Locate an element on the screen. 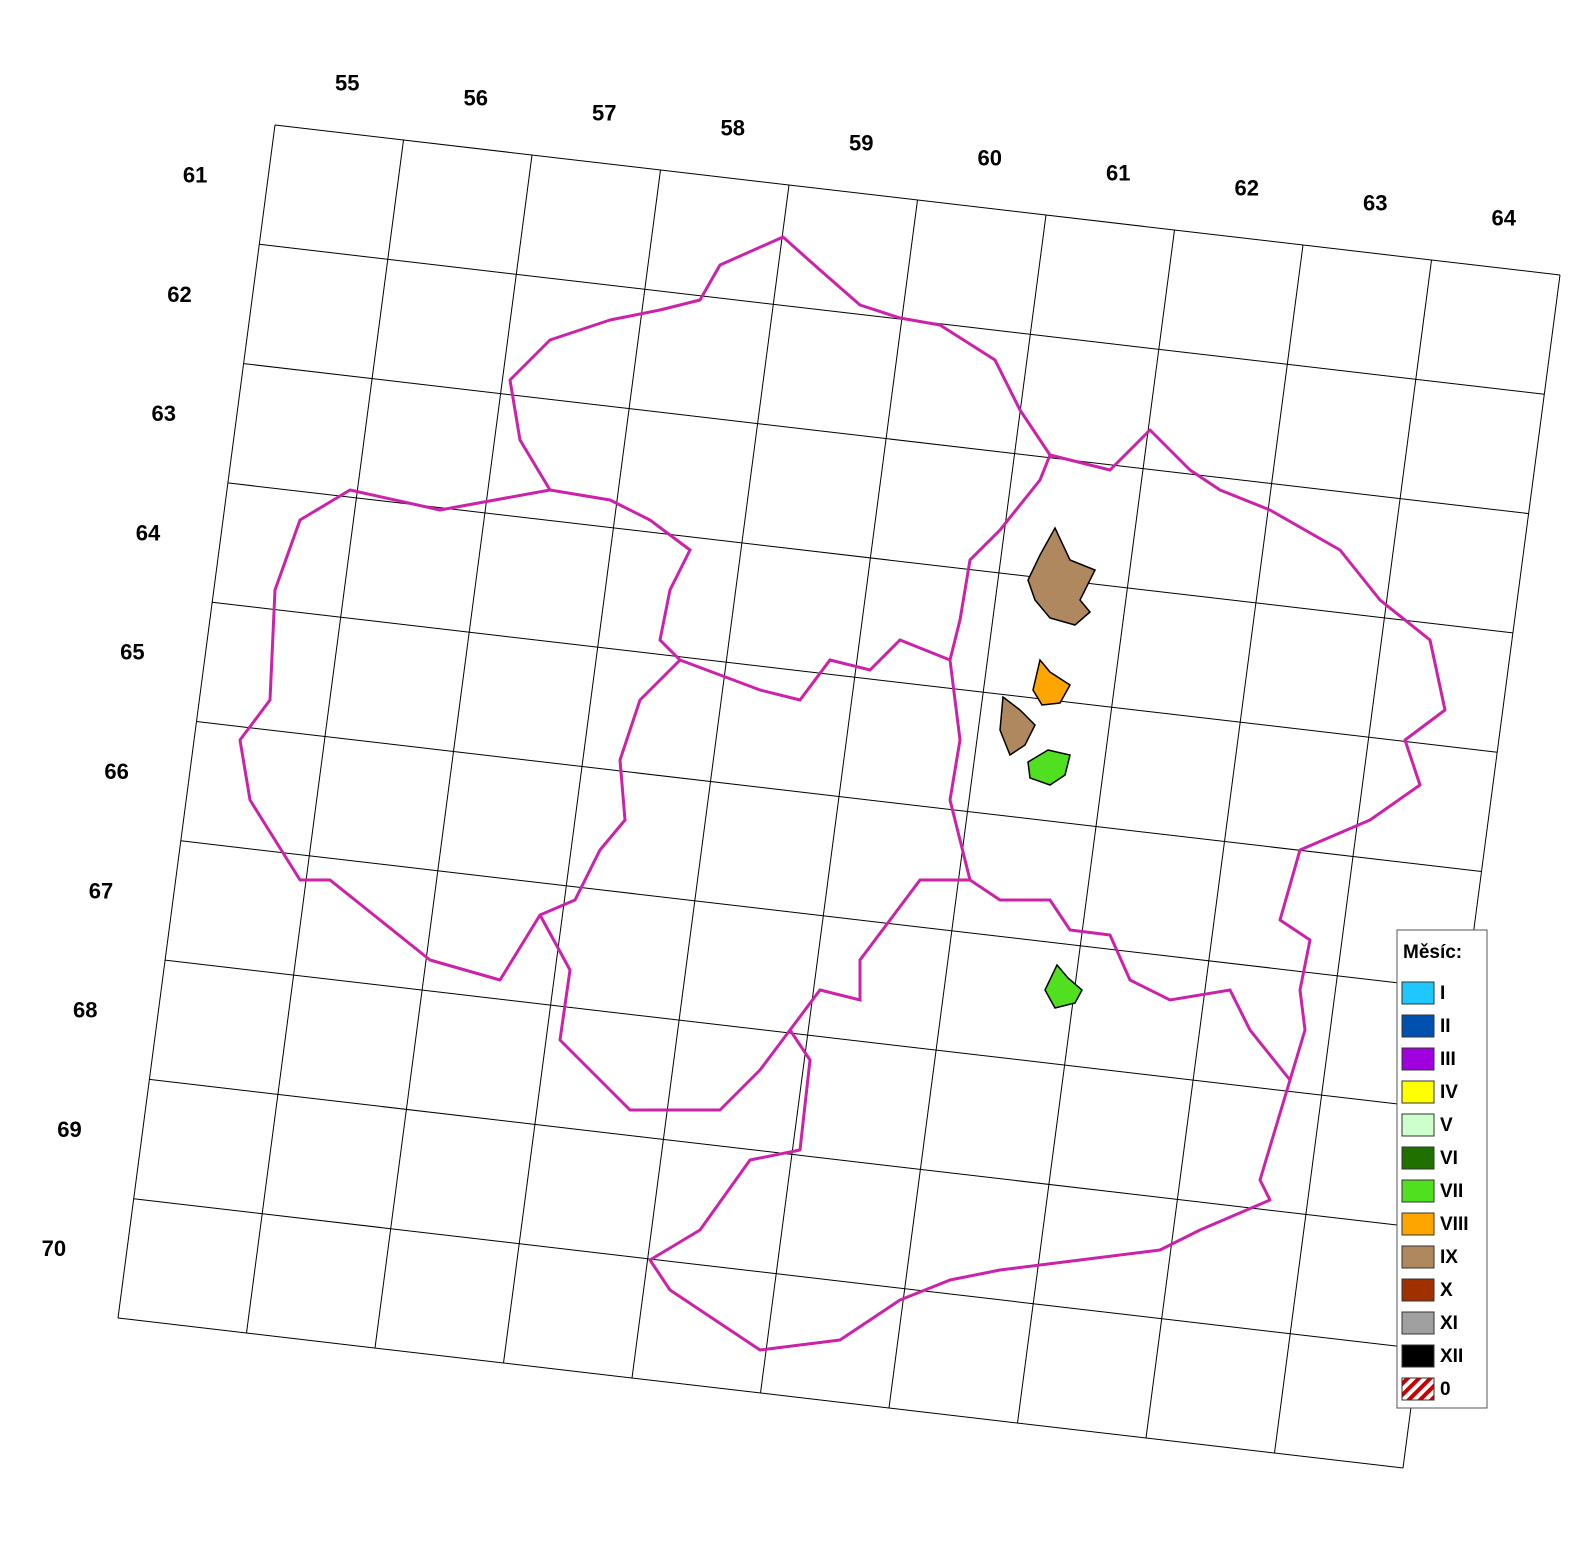 This screenshot has width=1592, height=1565. column-label: 57 is located at coordinates (604, 112).